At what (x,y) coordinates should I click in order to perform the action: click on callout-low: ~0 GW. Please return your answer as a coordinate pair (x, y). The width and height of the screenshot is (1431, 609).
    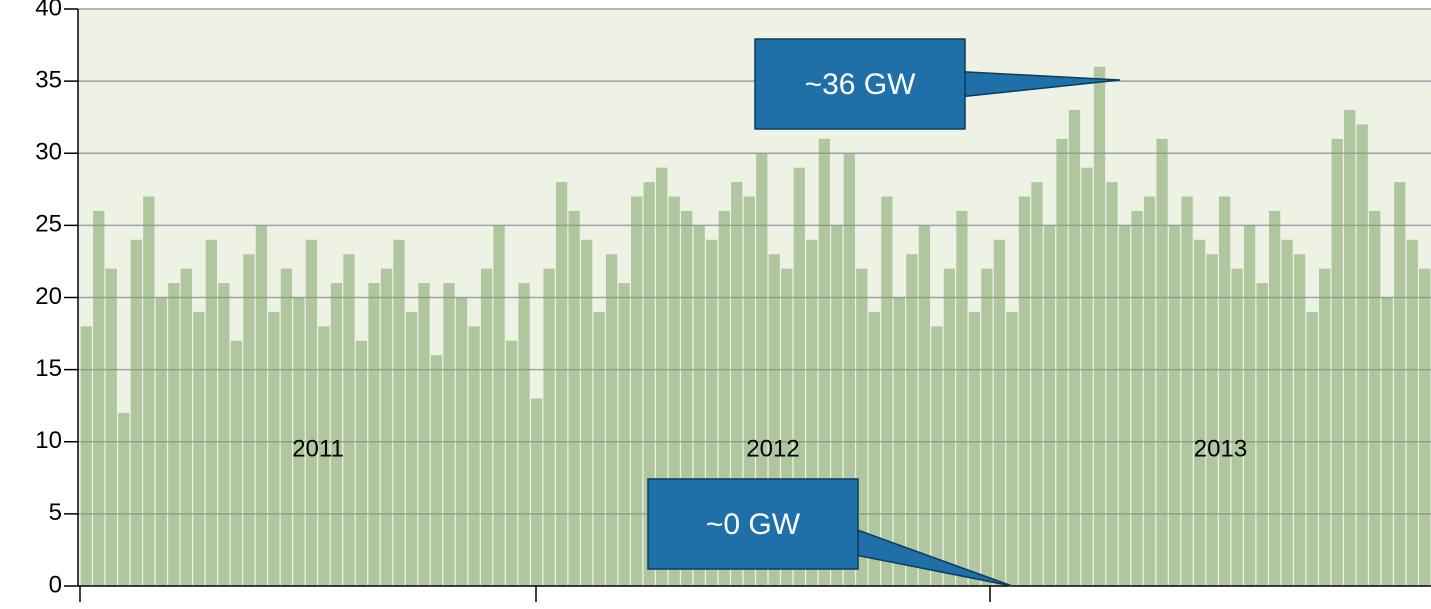
    Looking at the image, I should click on (830, 532).